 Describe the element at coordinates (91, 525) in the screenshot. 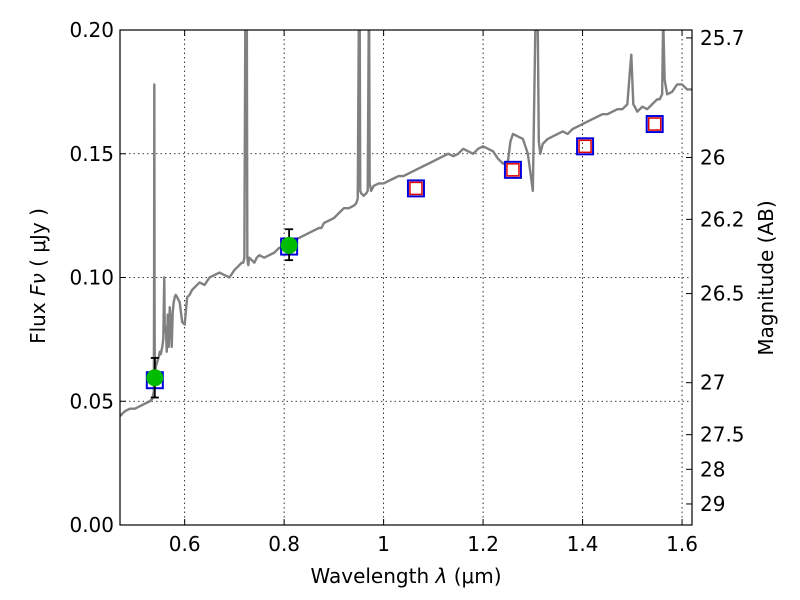

I see `y-tick-label: 0.00` at that location.